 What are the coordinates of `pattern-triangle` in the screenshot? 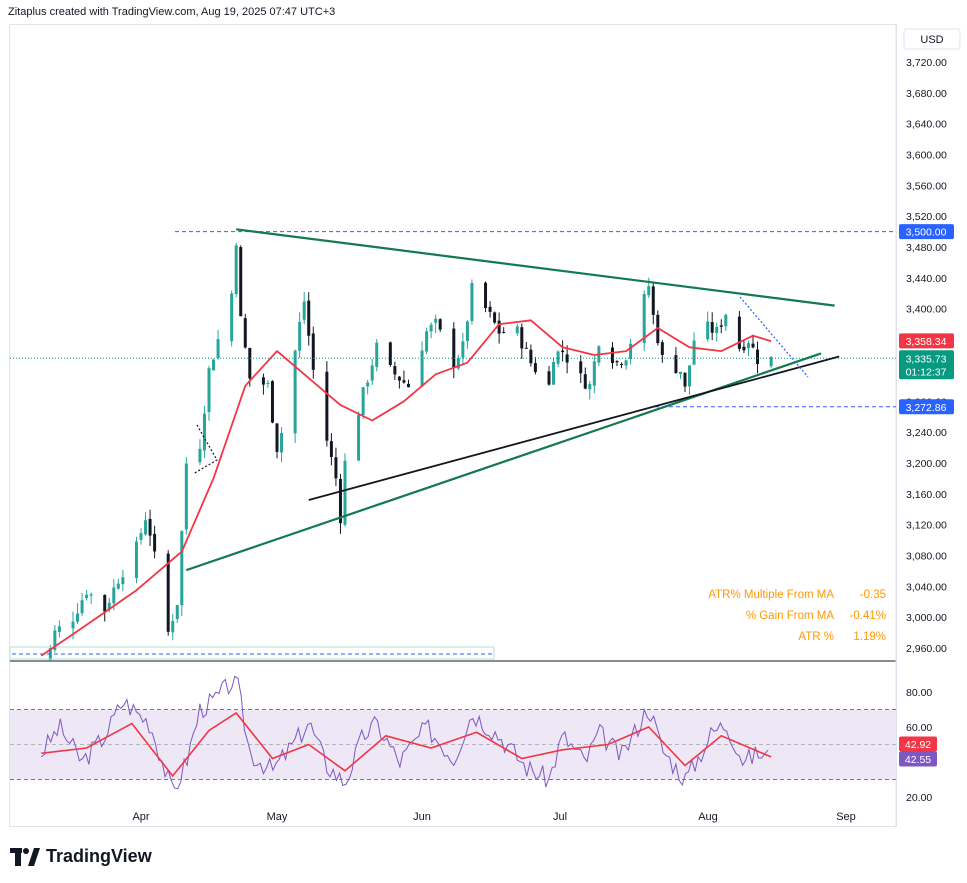 It's located at (205, 449).